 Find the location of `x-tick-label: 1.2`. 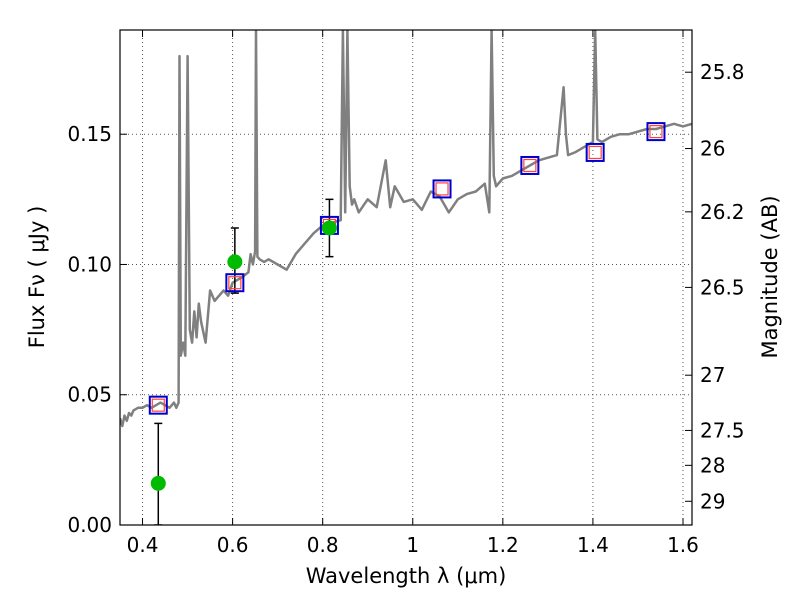

x-tick-label: 1.2 is located at coordinates (503, 545).